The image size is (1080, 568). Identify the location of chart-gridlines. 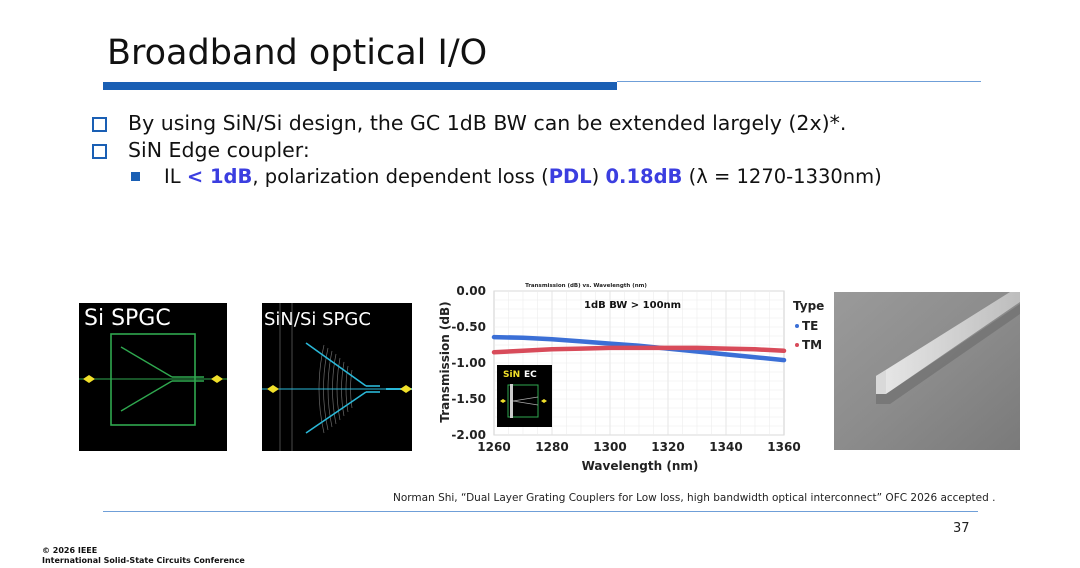
(639, 363).